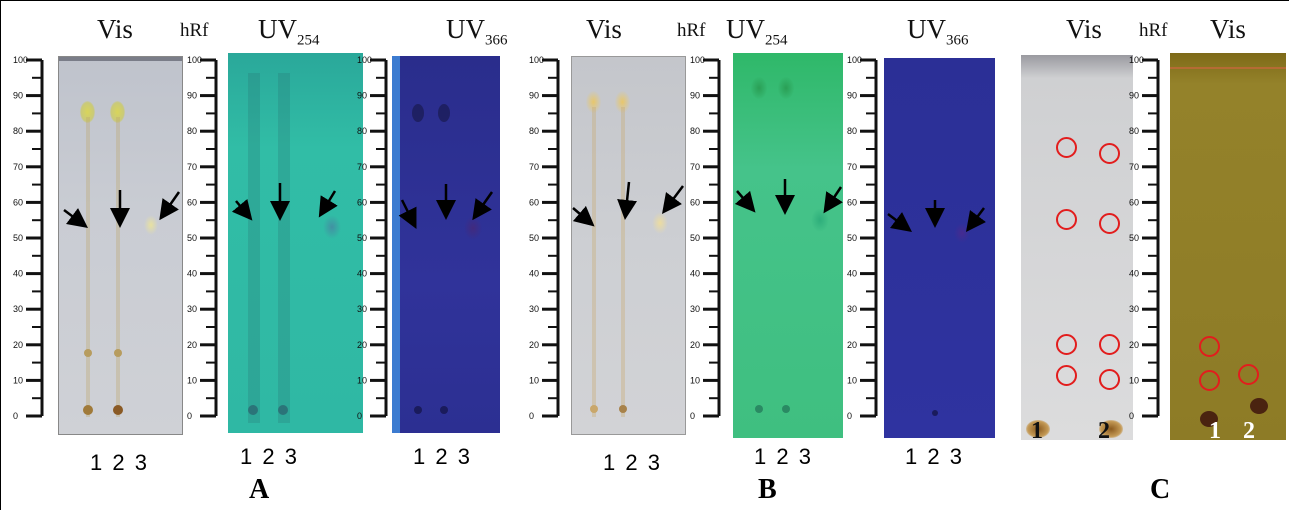 This screenshot has height=510, width=1289. Describe the element at coordinates (1160, 489) in the screenshot. I see `panel-label-c: C` at that location.